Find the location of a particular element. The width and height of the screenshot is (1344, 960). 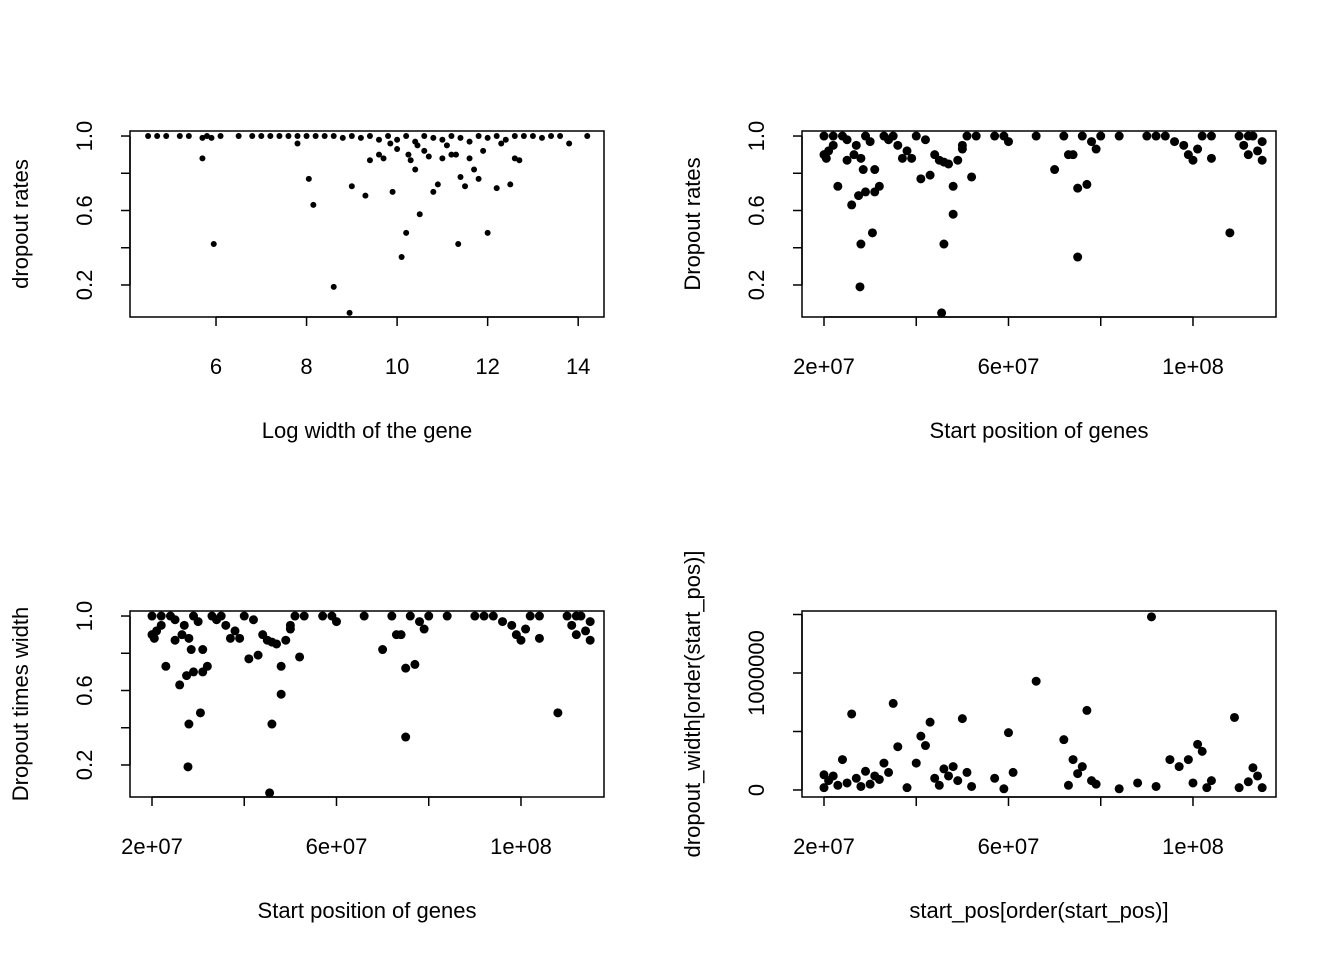

y-tick-label: 1.0 is located at coordinates (84, 616).